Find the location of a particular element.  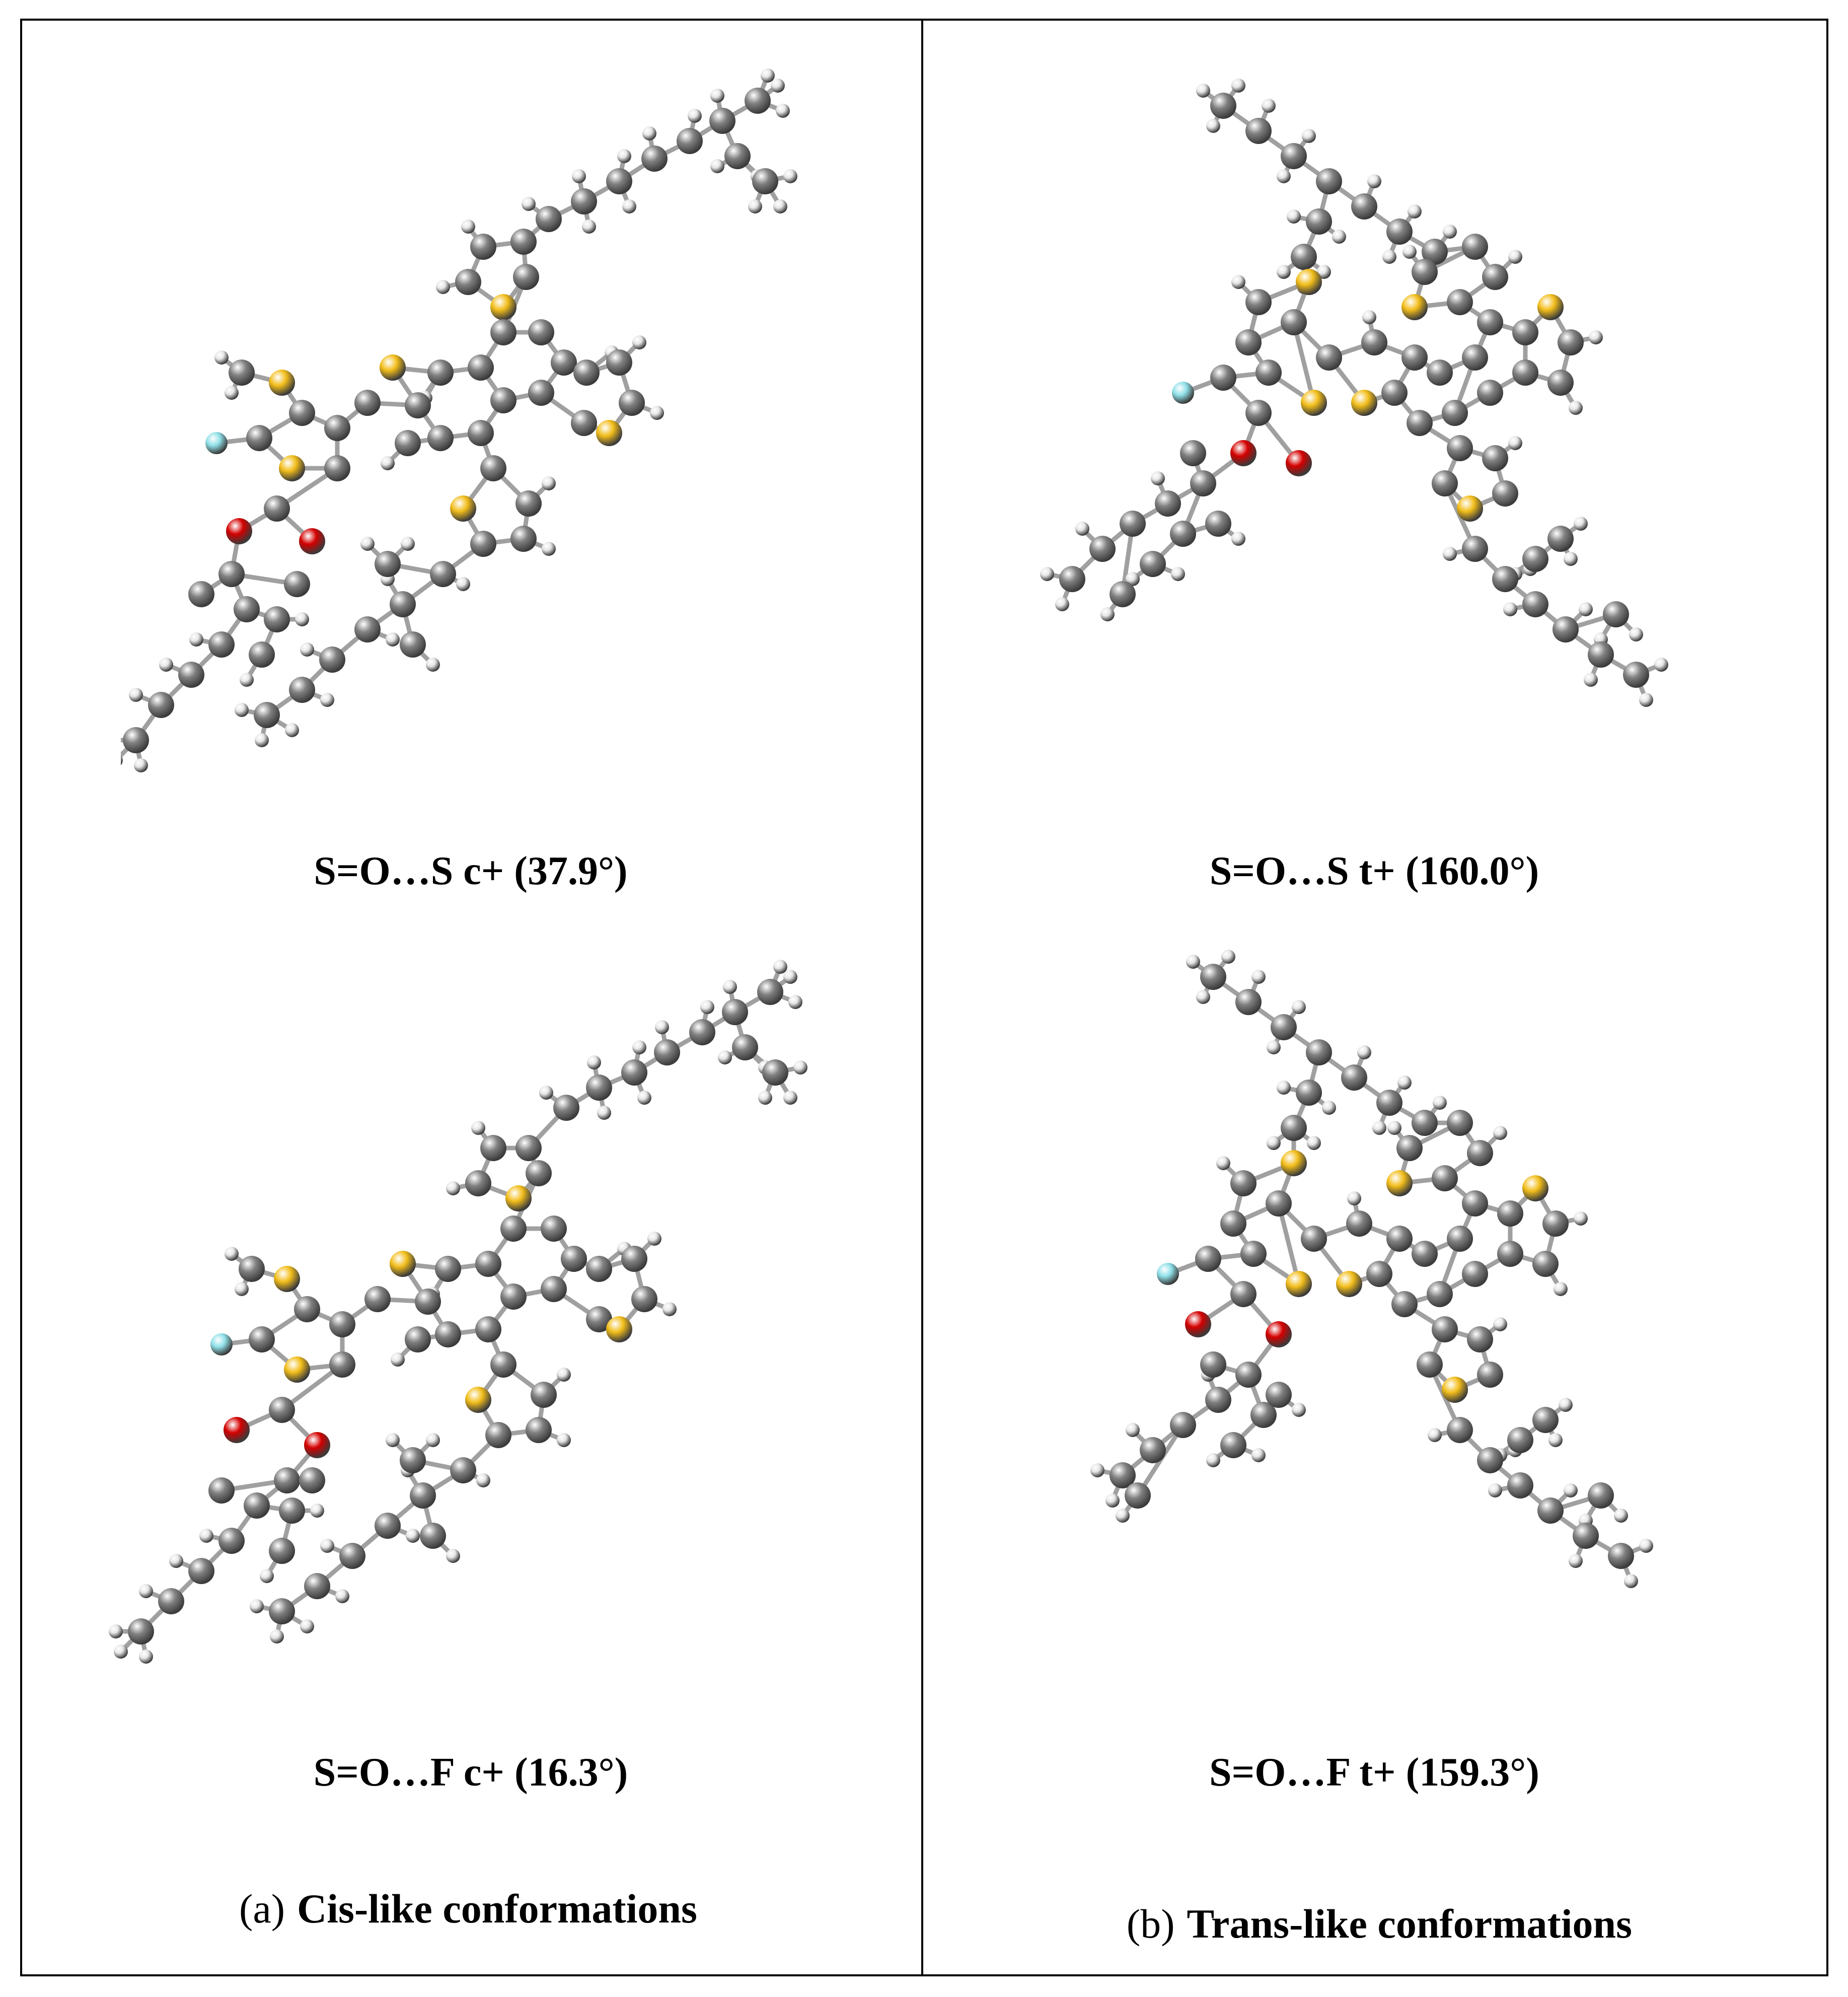

column-title-a: Cis-like conformations is located at coordinates (497, 1909).